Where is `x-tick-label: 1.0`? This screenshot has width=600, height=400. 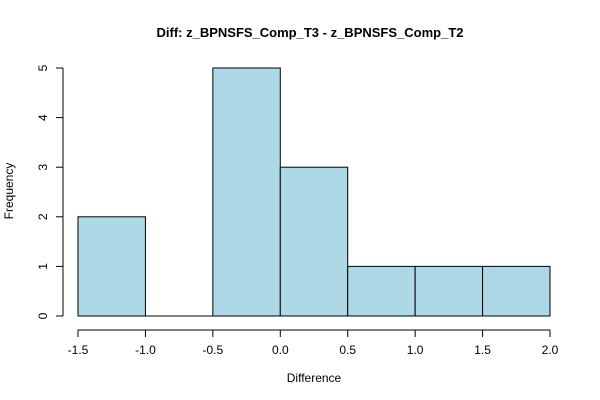
x-tick-label: 1.0 is located at coordinates (415, 350).